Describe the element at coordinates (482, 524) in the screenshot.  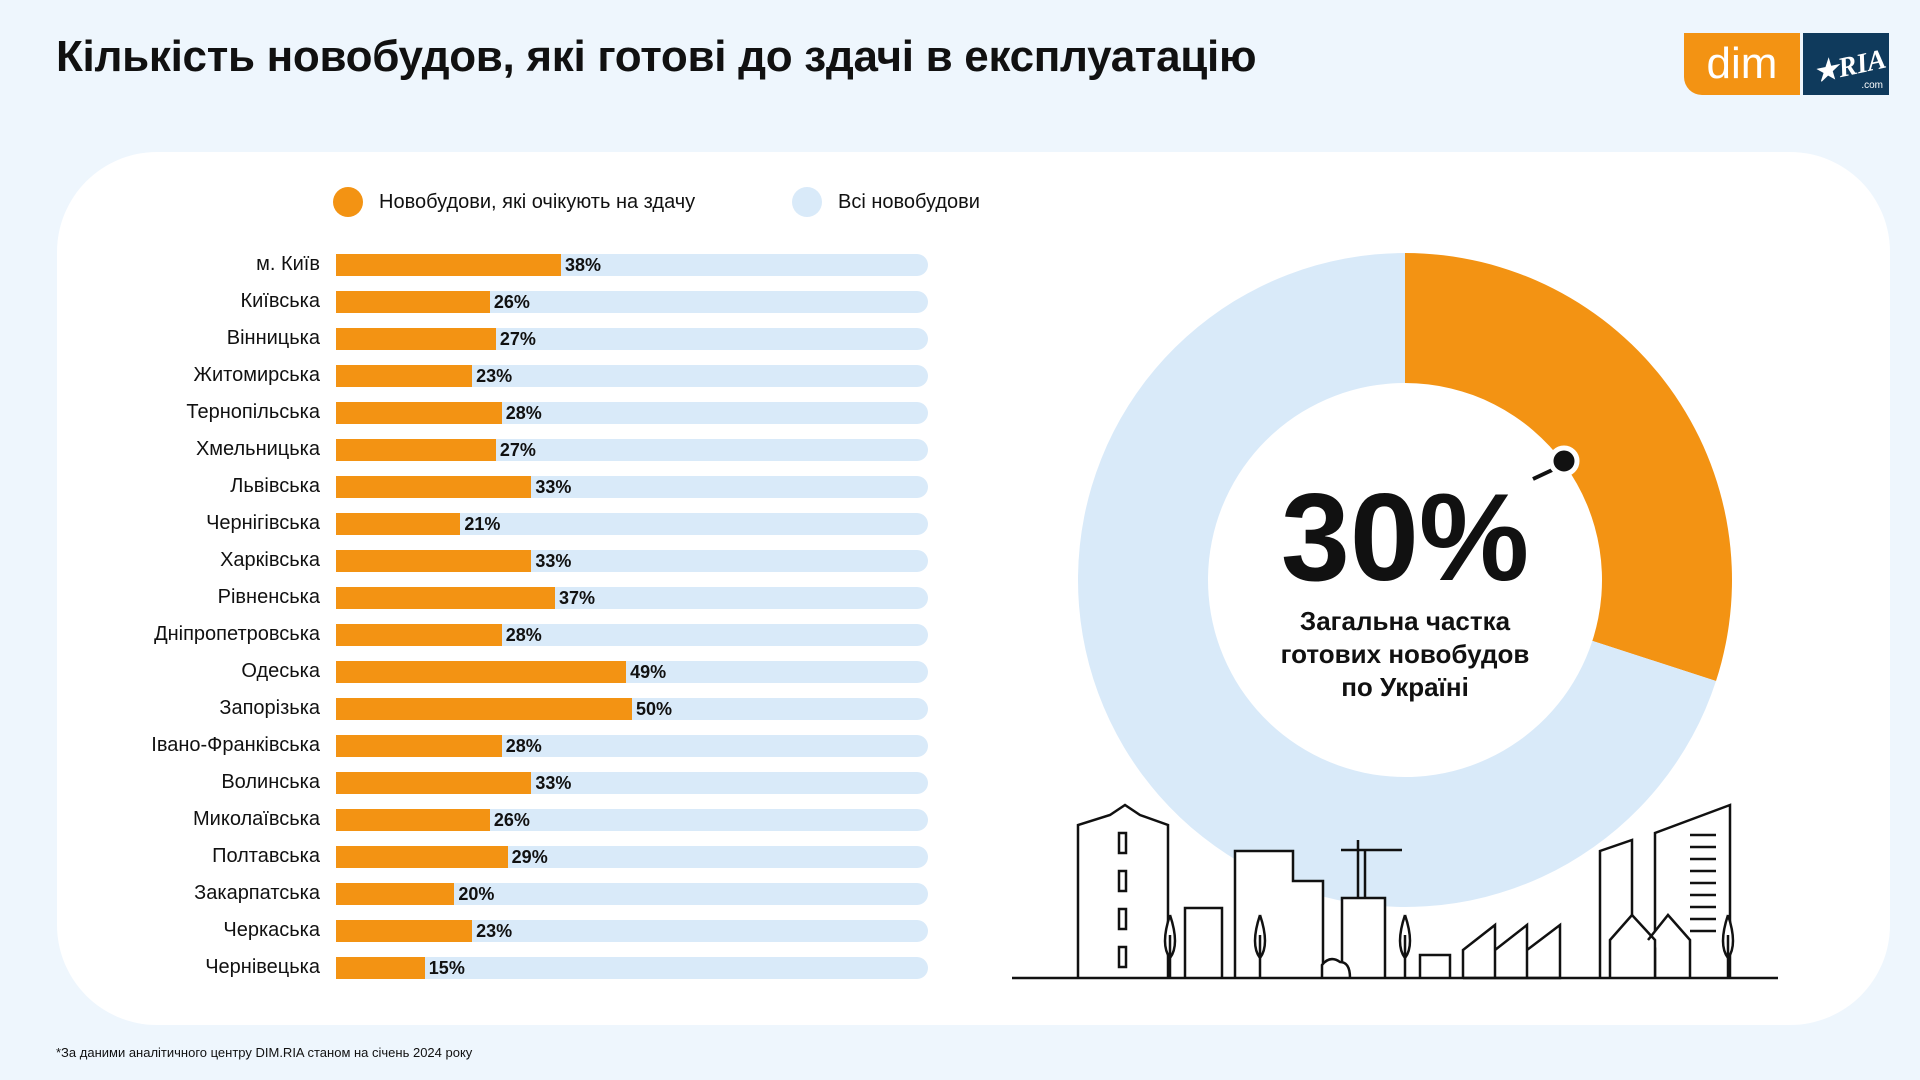
I see `bar-value-label: 21%` at that location.